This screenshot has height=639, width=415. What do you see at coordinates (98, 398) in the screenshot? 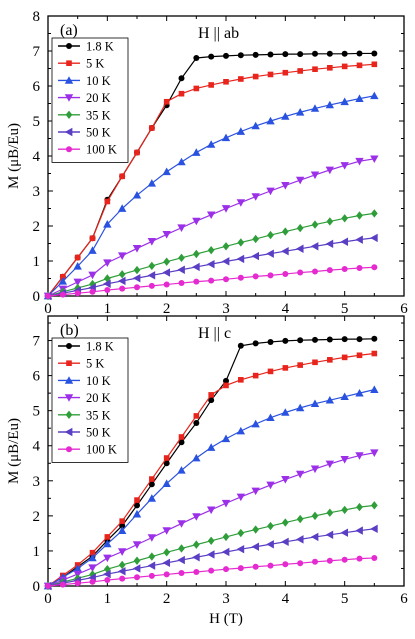
I see `legend-entry: 20 K` at bounding box center [98, 398].